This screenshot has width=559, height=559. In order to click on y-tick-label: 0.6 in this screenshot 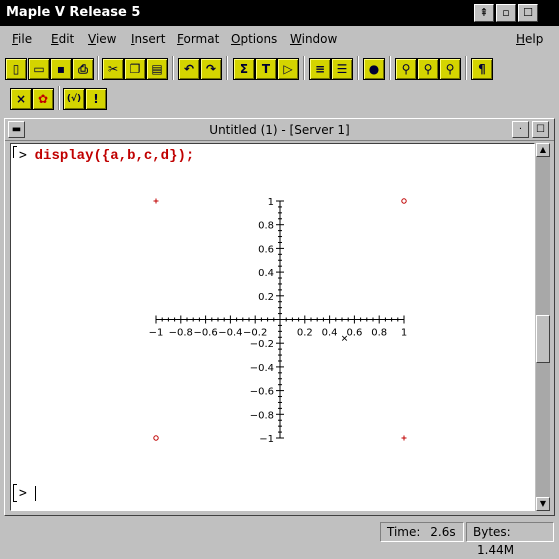, I will do `click(266, 249)`.